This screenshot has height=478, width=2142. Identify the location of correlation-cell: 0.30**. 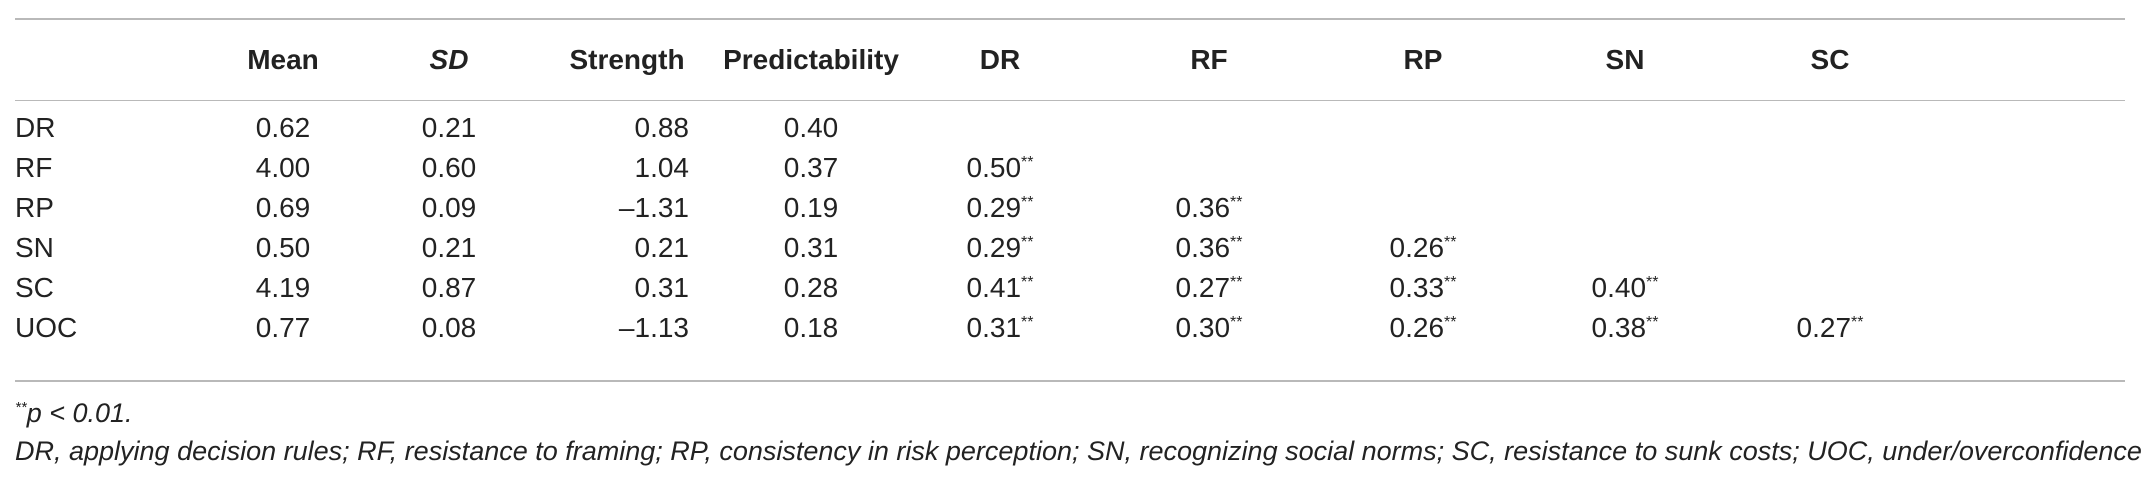
(1209, 328).